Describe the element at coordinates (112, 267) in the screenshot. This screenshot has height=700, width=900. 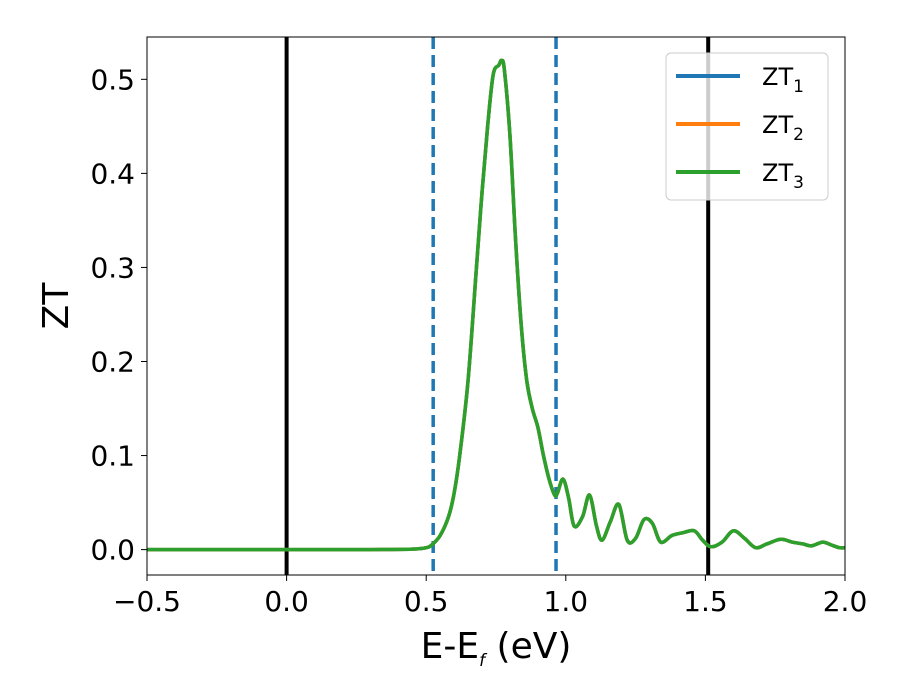
I see `y-tick-label: 0.3` at that location.